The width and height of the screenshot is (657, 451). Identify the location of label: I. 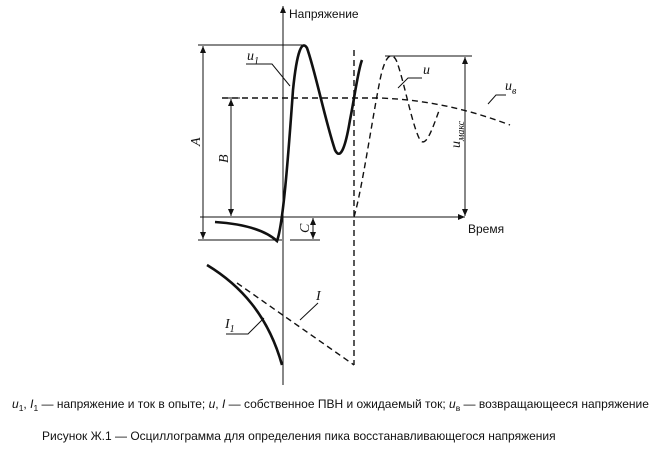
(318, 296).